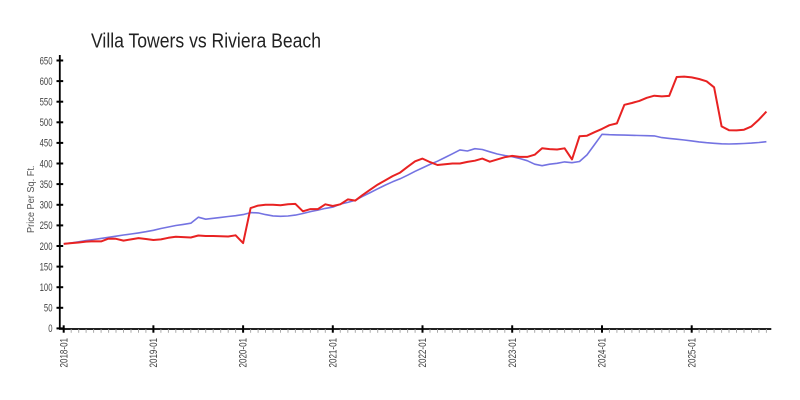 The image size is (800, 400). Describe the element at coordinates (46, 82) in the screenshot. I see `svg-text: 600` at that location.